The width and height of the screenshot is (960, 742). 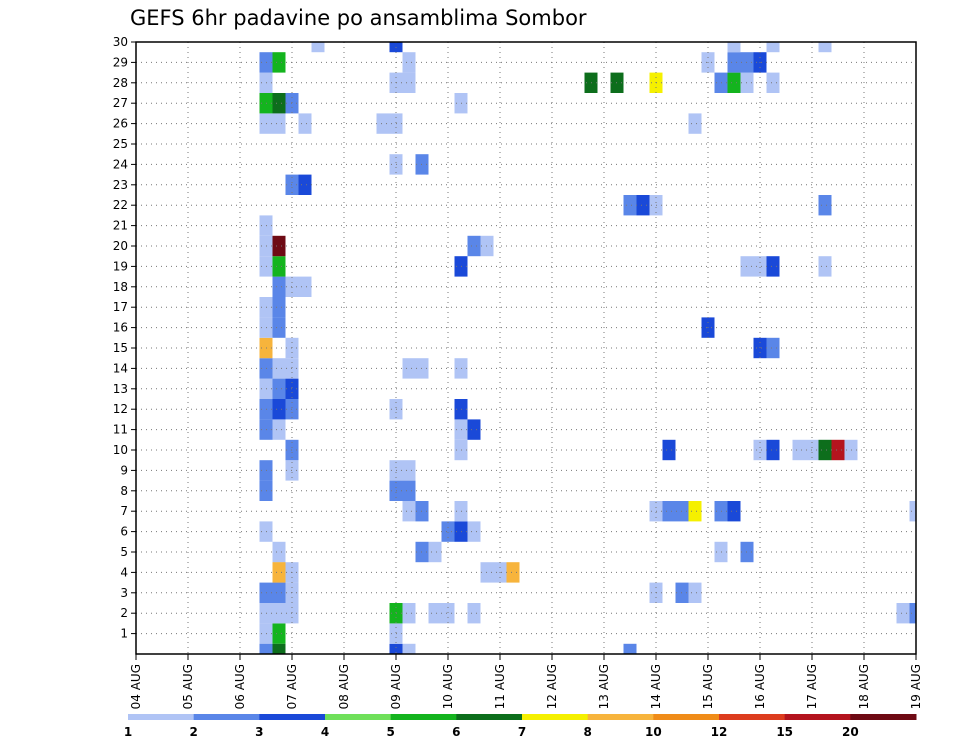 I want to click on x-tick-label: 09 AUG, so click(x=396, y=686).